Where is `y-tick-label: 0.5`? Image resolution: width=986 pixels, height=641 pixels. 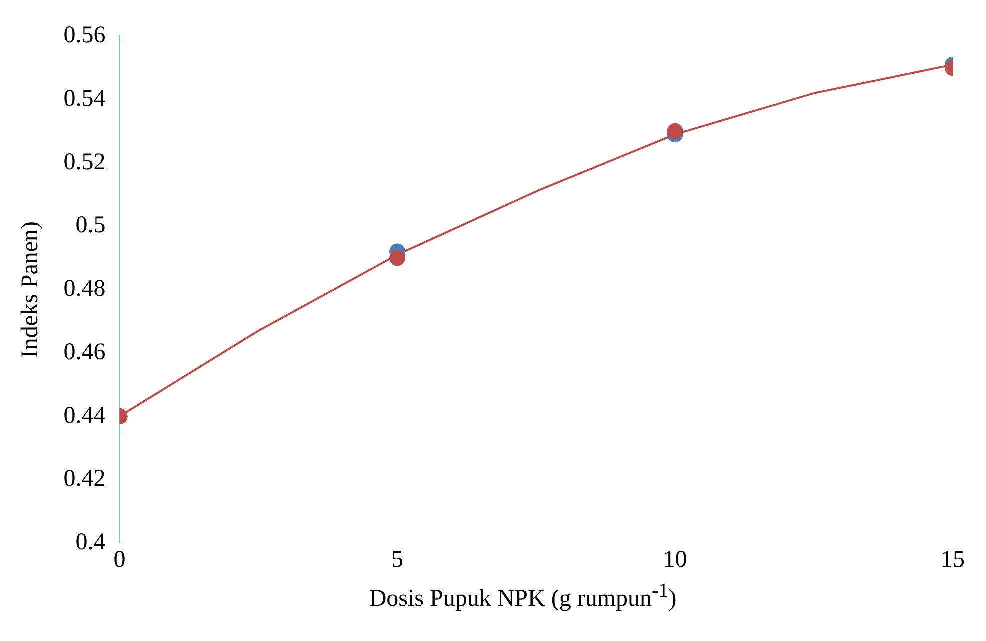 y-tick-label: 0.5 is located at coordinates (91, 225).